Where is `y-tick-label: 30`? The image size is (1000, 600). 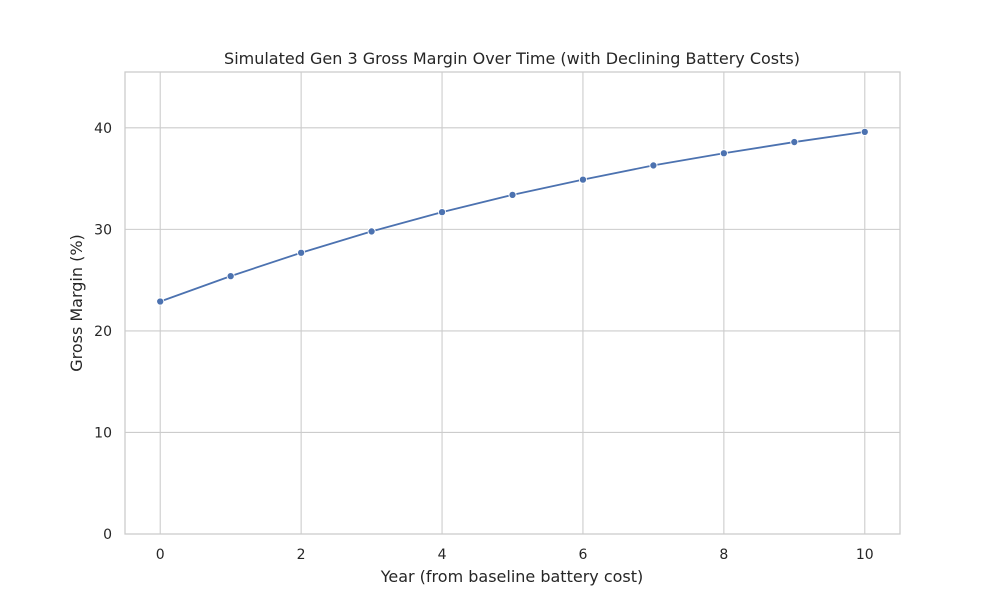 y-tick-label: 30 is located at coordinates (103, 230).